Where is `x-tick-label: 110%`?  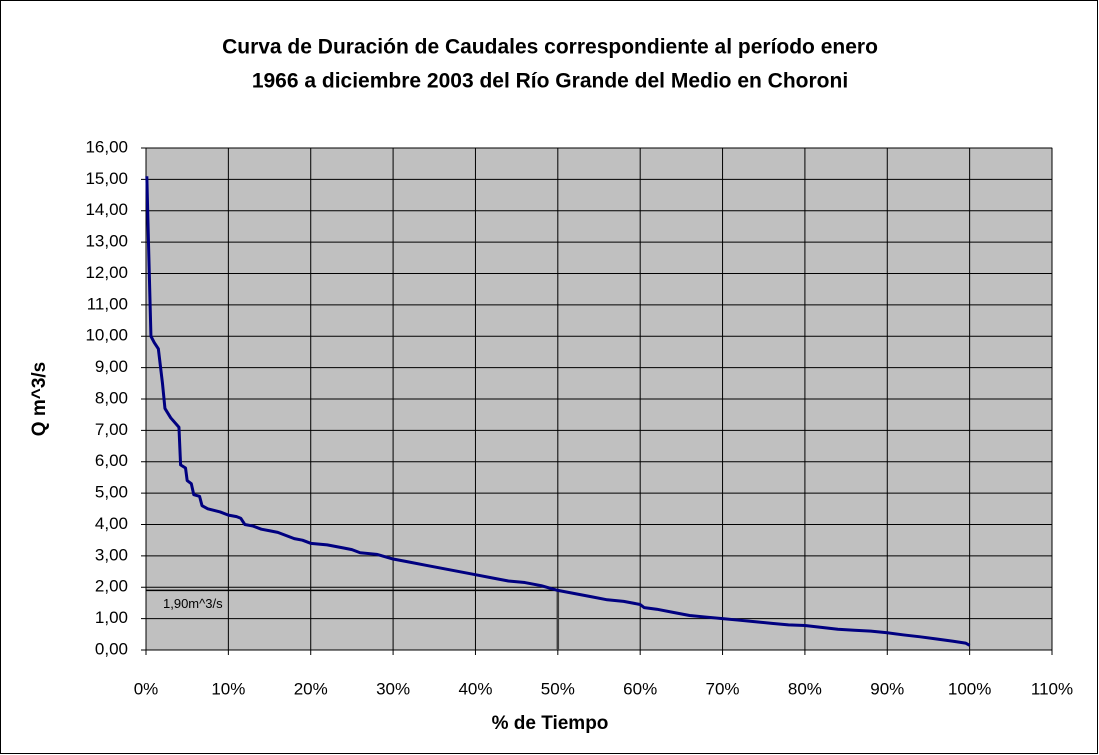
x-tick-label: 110% is located at coordinates (1052, 688).